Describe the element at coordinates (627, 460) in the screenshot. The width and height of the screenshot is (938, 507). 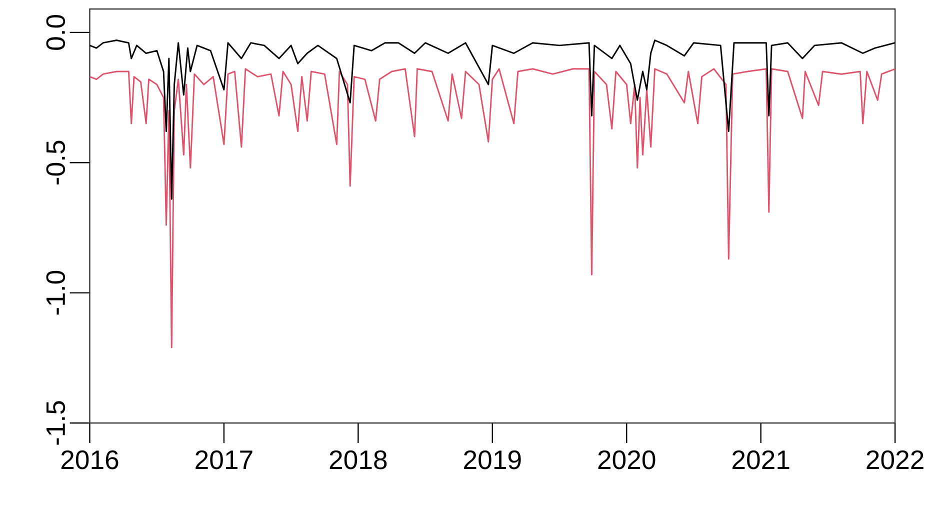
I see `x-tick-label: 2020` at that location.